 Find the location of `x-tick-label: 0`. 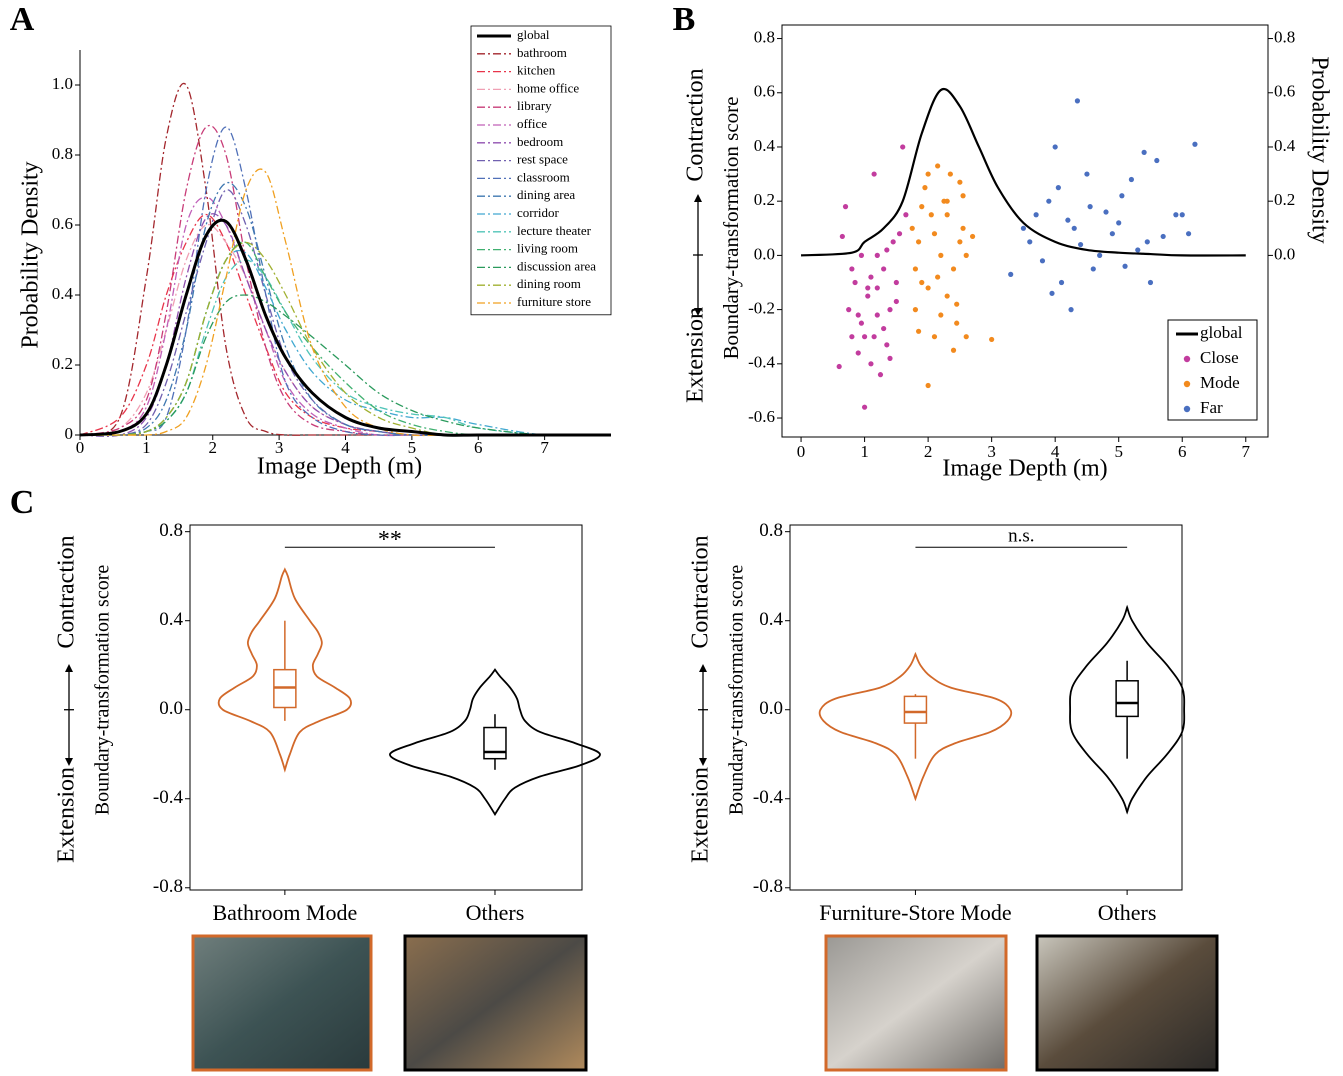

x-tick-label: 0 is located at coordinates (80, 447).